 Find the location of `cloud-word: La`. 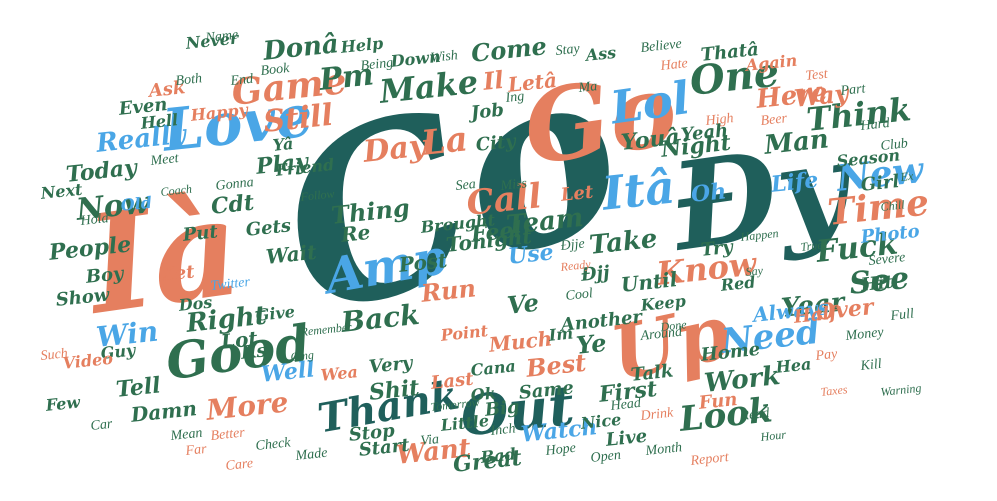

cloud-word: La is located at coordinates (444, 141).